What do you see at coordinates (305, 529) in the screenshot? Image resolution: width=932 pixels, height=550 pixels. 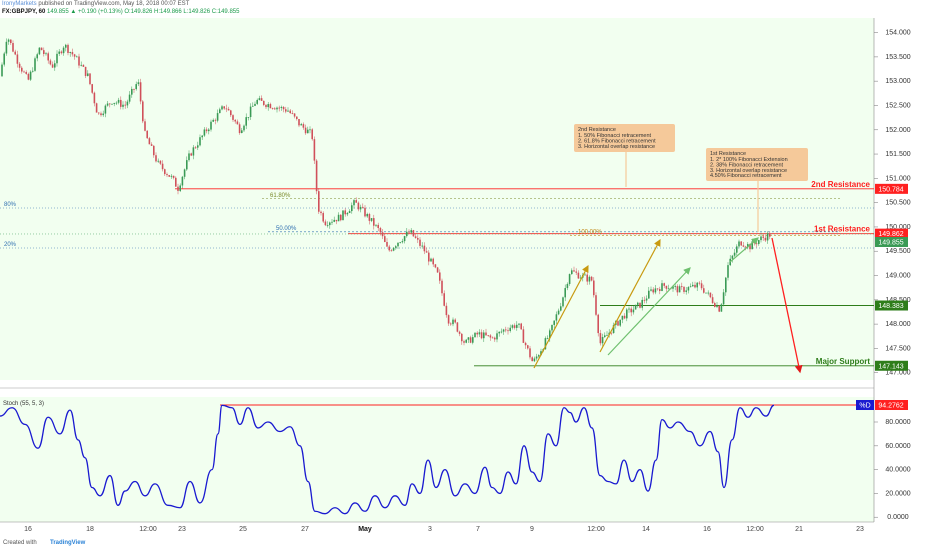 I see `time-tick-label: 27` at bounding box center [305, 529].